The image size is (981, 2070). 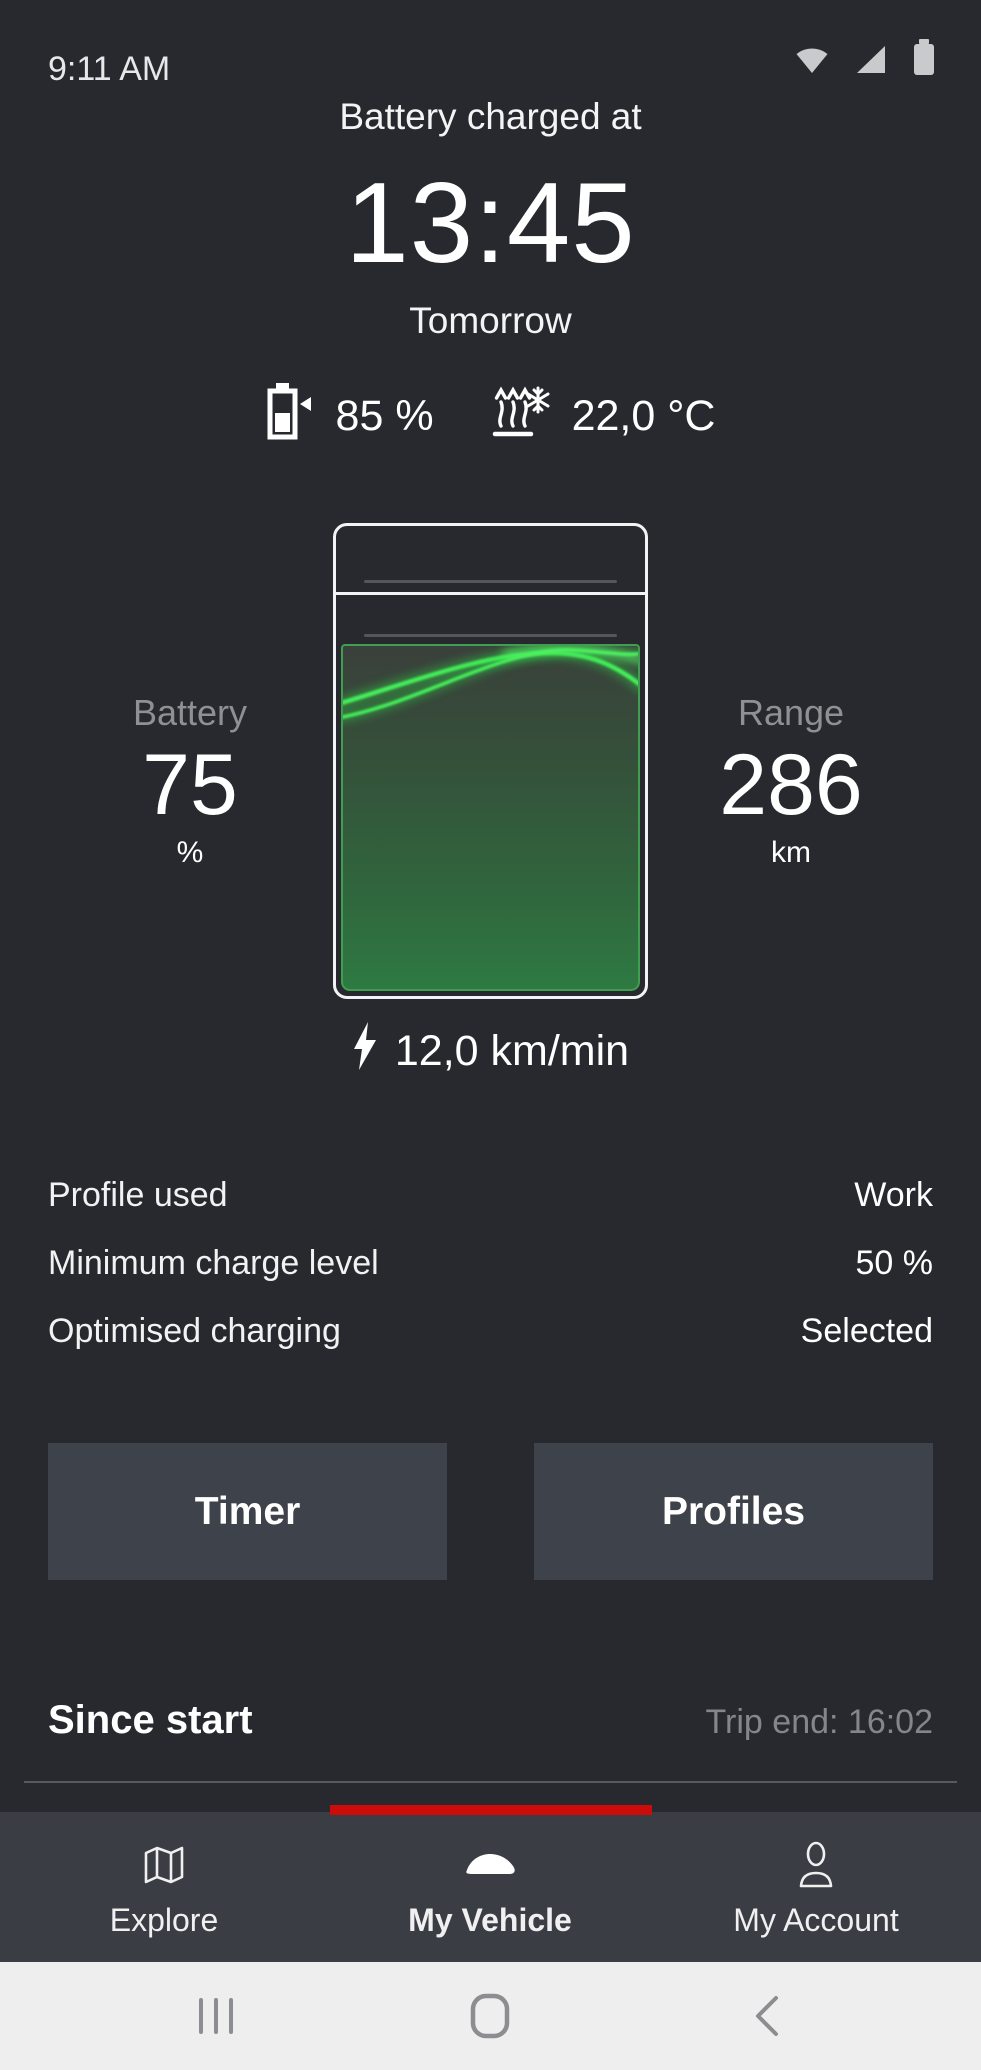 What do you see at coordinates (490, 559) in the screenshot?
I see `battery-graphic-top-segment` at bounding box center [490, 559].